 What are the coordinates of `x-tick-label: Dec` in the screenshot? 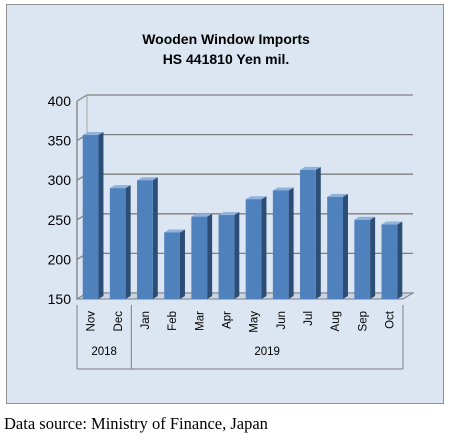 It's located at (119, 321).